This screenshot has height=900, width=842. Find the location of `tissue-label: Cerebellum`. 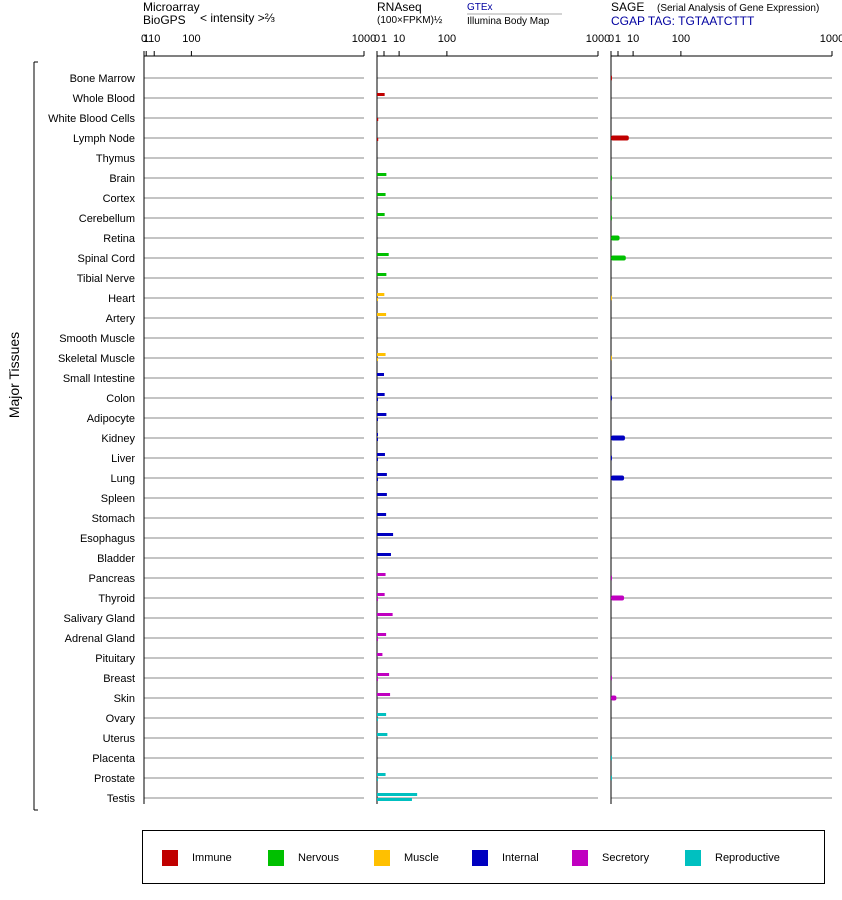

tissue-label: Cerebellum is located at coordinates (107, 219).